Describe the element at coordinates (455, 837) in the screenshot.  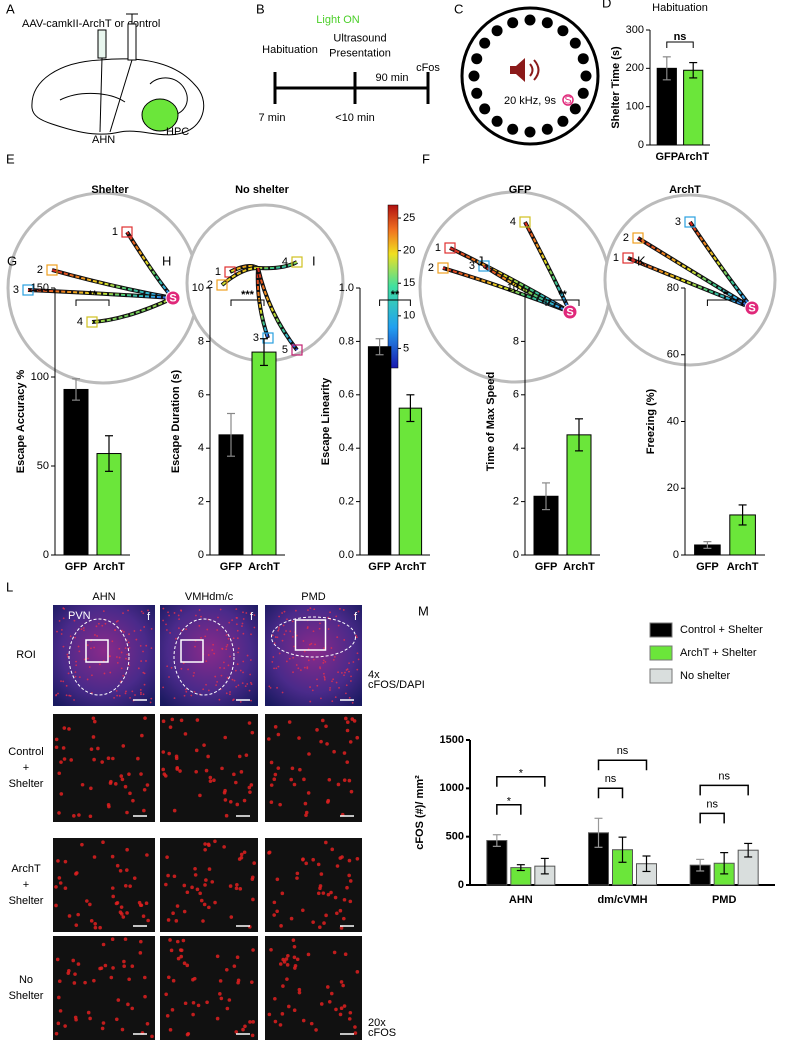
I see `y-tick-label: 500` at that location.